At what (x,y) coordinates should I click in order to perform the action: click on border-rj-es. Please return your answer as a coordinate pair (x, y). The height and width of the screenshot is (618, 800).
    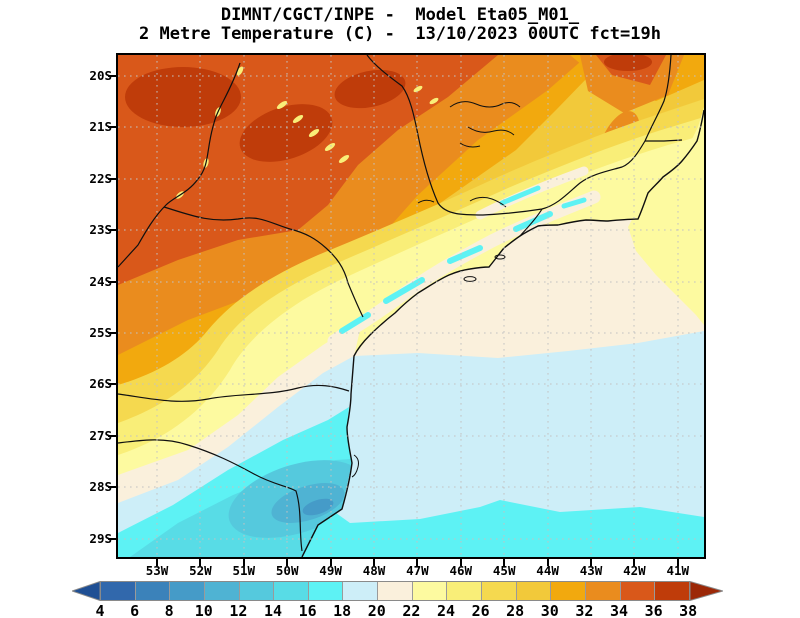
    Looking at the image, I should click on (664, 140).